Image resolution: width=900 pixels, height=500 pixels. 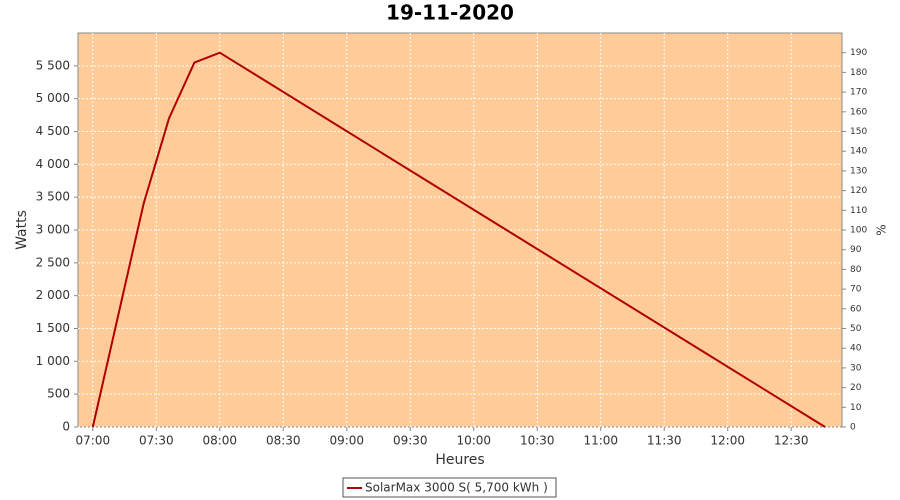 What do you see at coordinates (53, 131) in the screenshot?
I see `y-tick-label: 4 500` at bounding box center [53, 131].